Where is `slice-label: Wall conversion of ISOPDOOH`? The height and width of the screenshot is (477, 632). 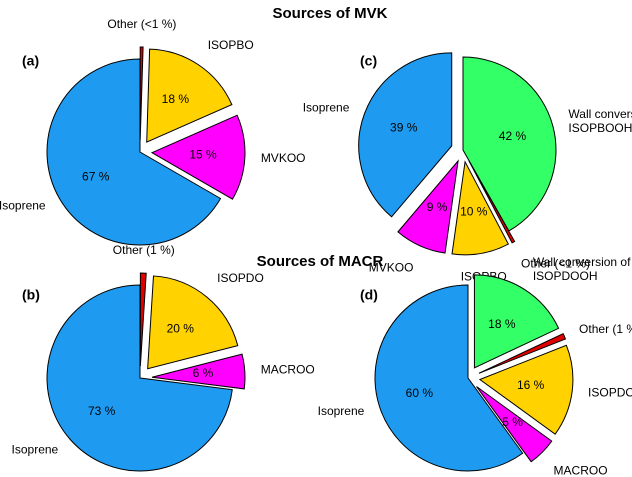
slice-label: Wall conversion of ISOPDOOH is located at coordinates (582, 269).